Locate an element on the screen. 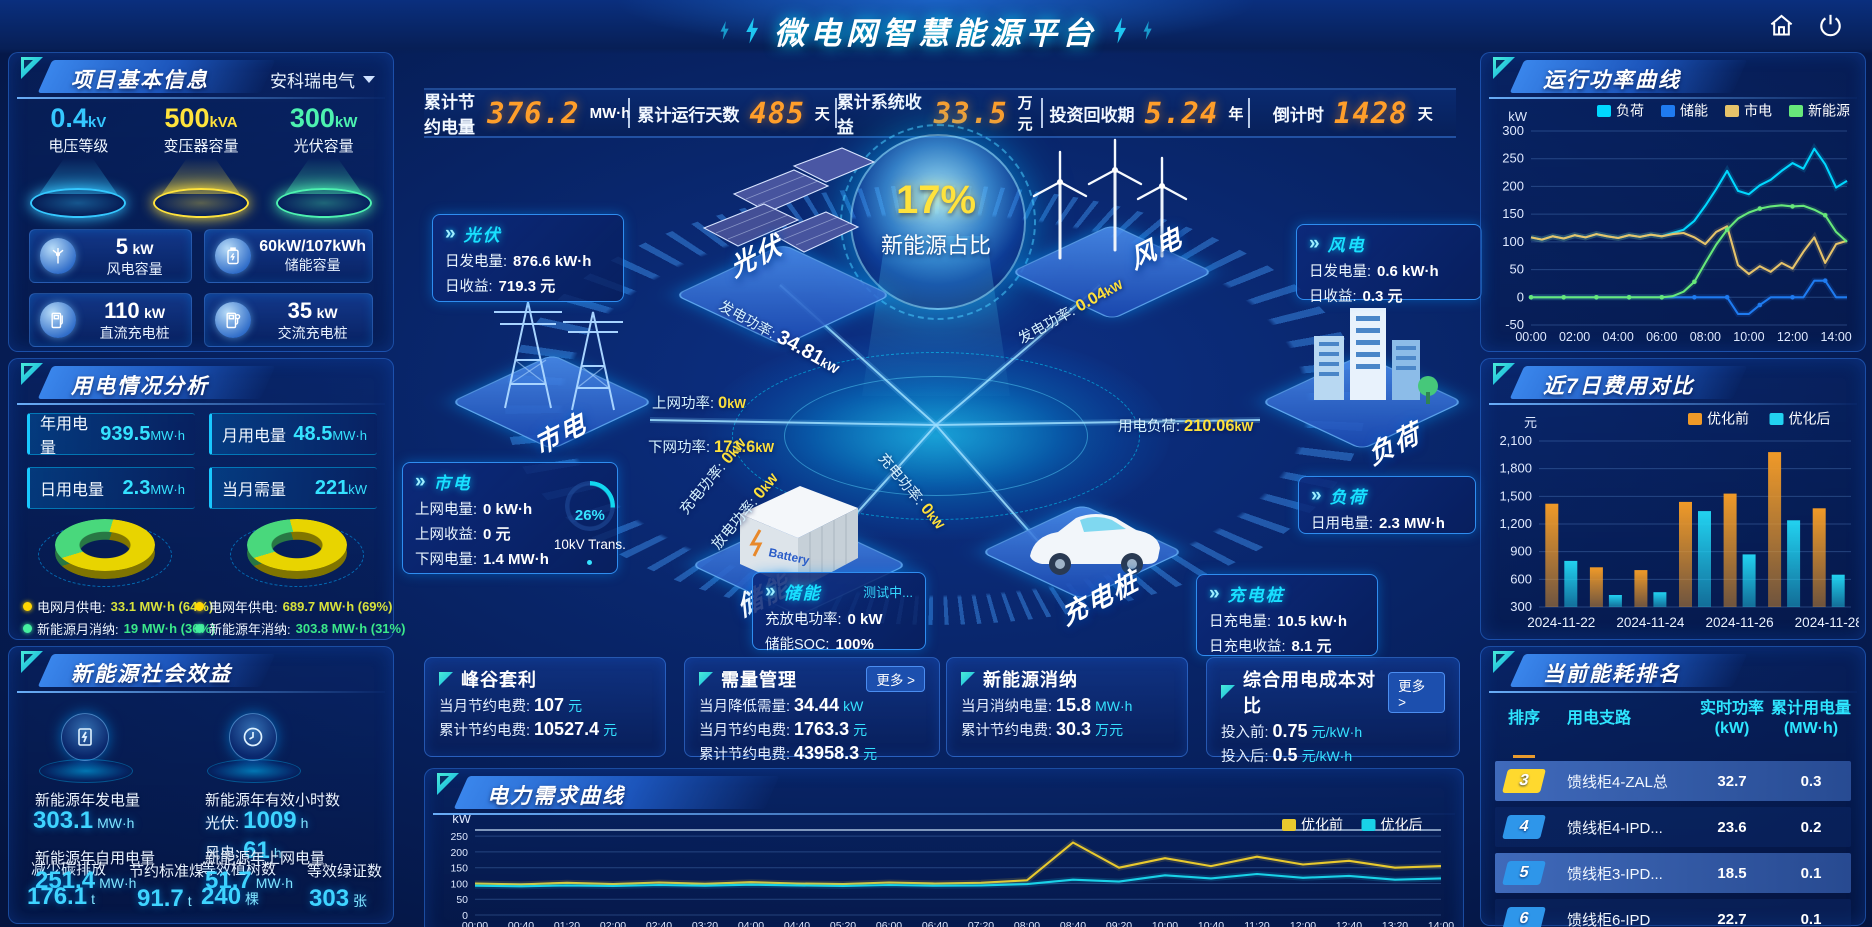  node-box-storage: » 储能 测试中... 充放电功率: 0 kW 储能SOC: 100% is located at coordinates (839, 612).